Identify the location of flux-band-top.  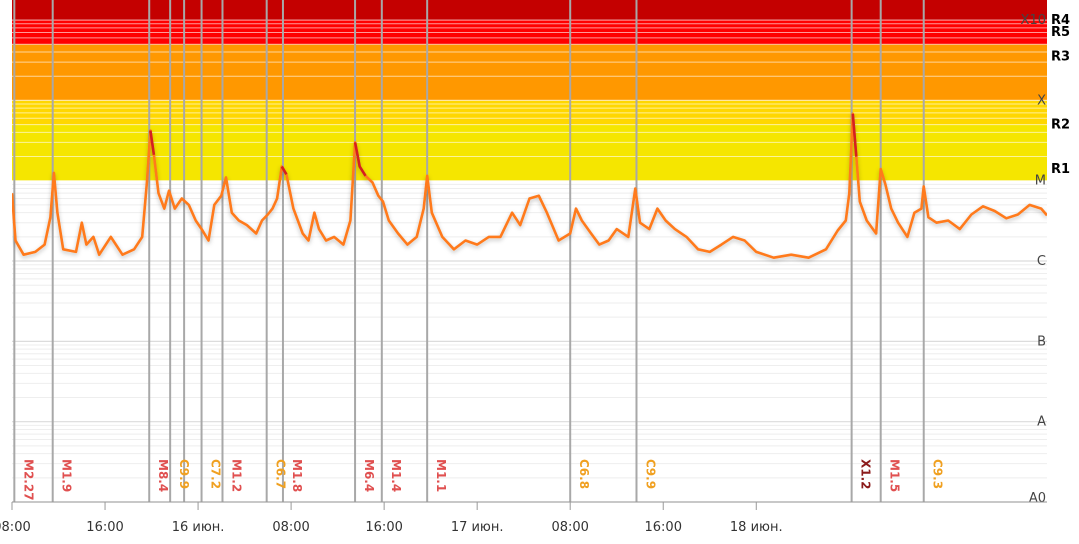
(529, 2).